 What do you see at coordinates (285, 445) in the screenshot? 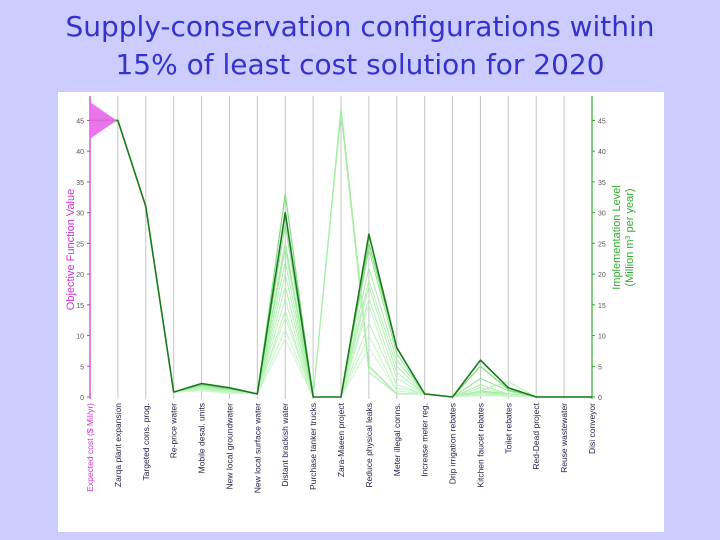
I see `category-label: Distant brackish water` at bounding box center [285, 445].